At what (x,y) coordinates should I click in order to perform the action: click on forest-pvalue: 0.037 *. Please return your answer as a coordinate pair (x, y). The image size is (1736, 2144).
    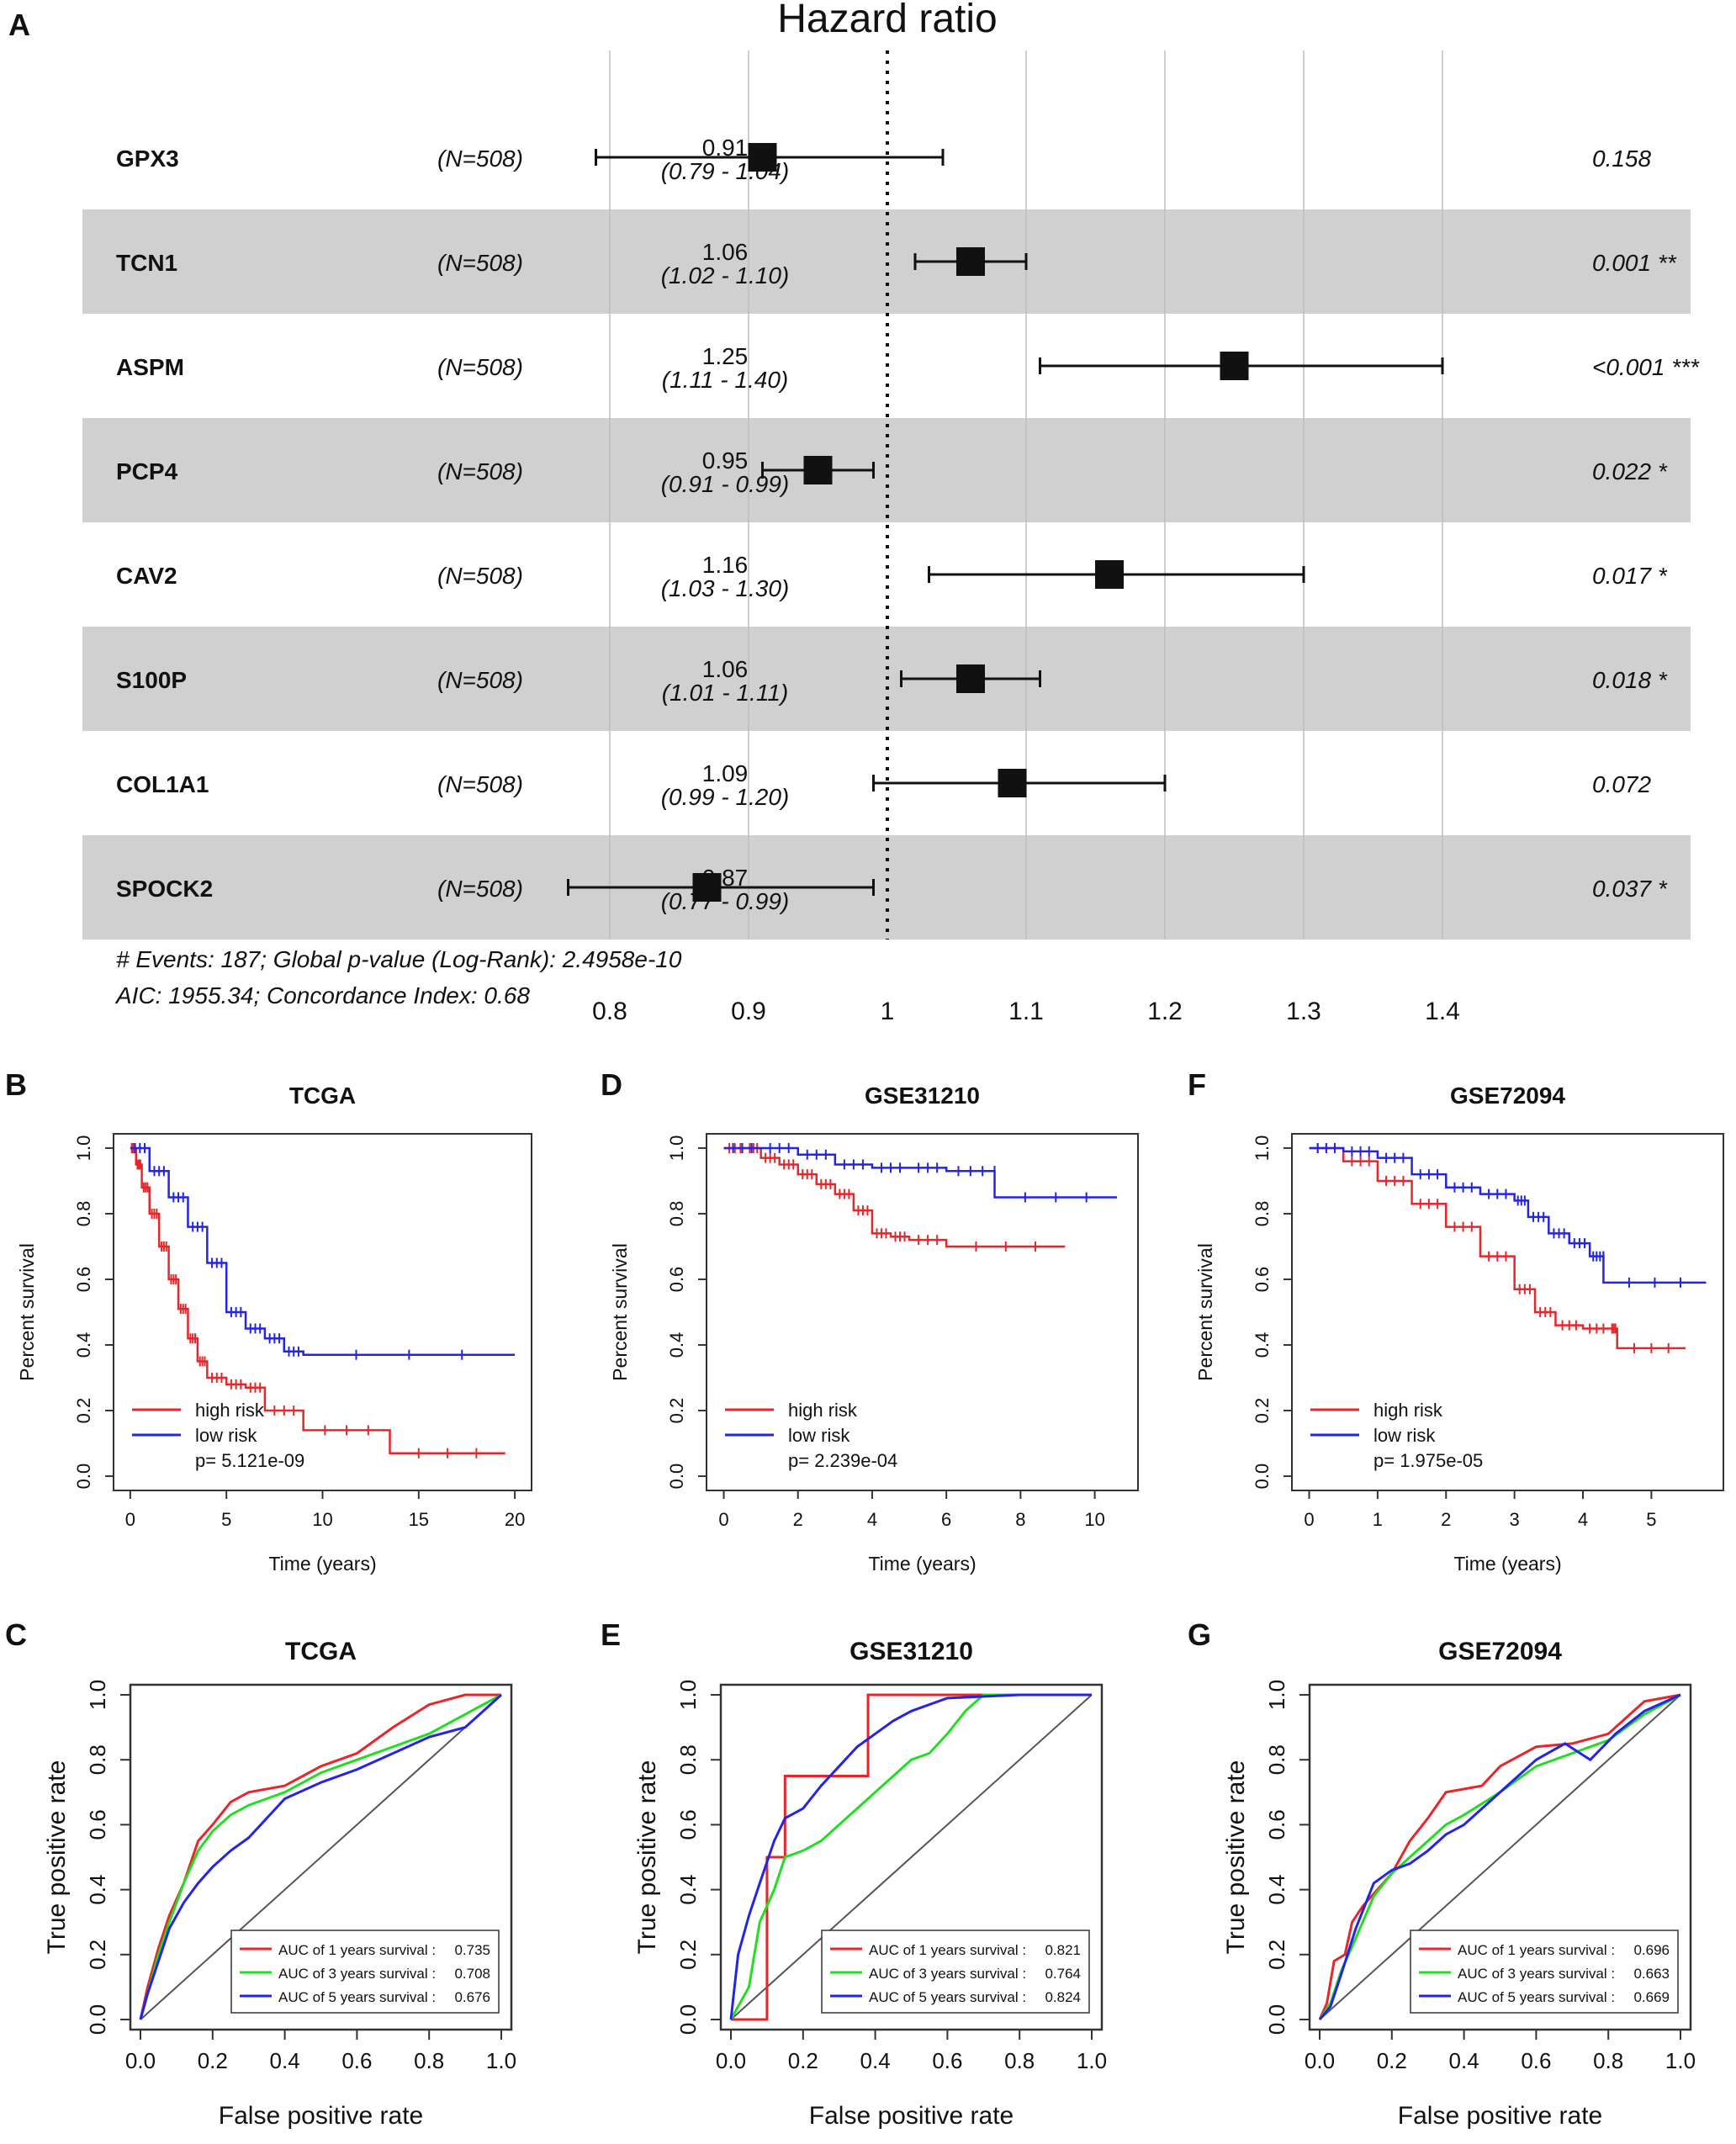
    Looking at the image, I should click on (1630, 889).